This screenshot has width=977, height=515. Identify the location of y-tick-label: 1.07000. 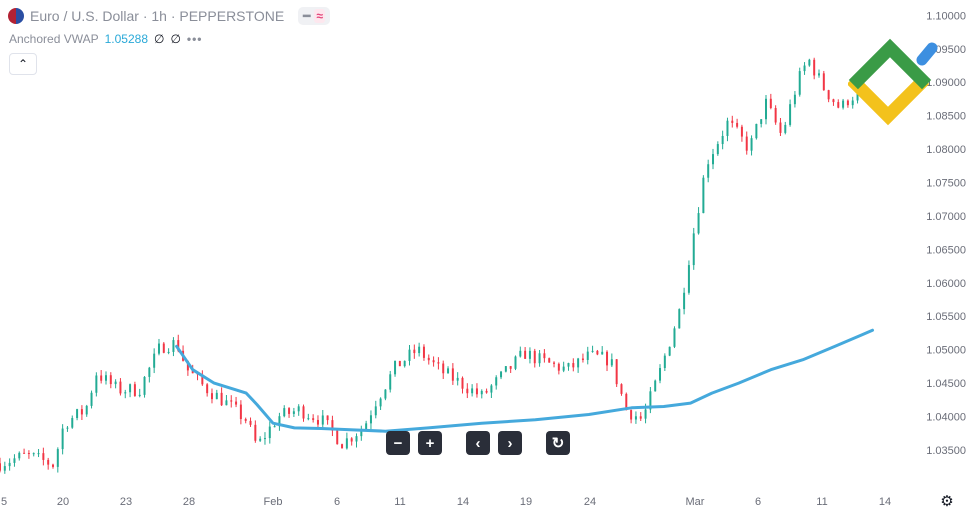
(946, 217).